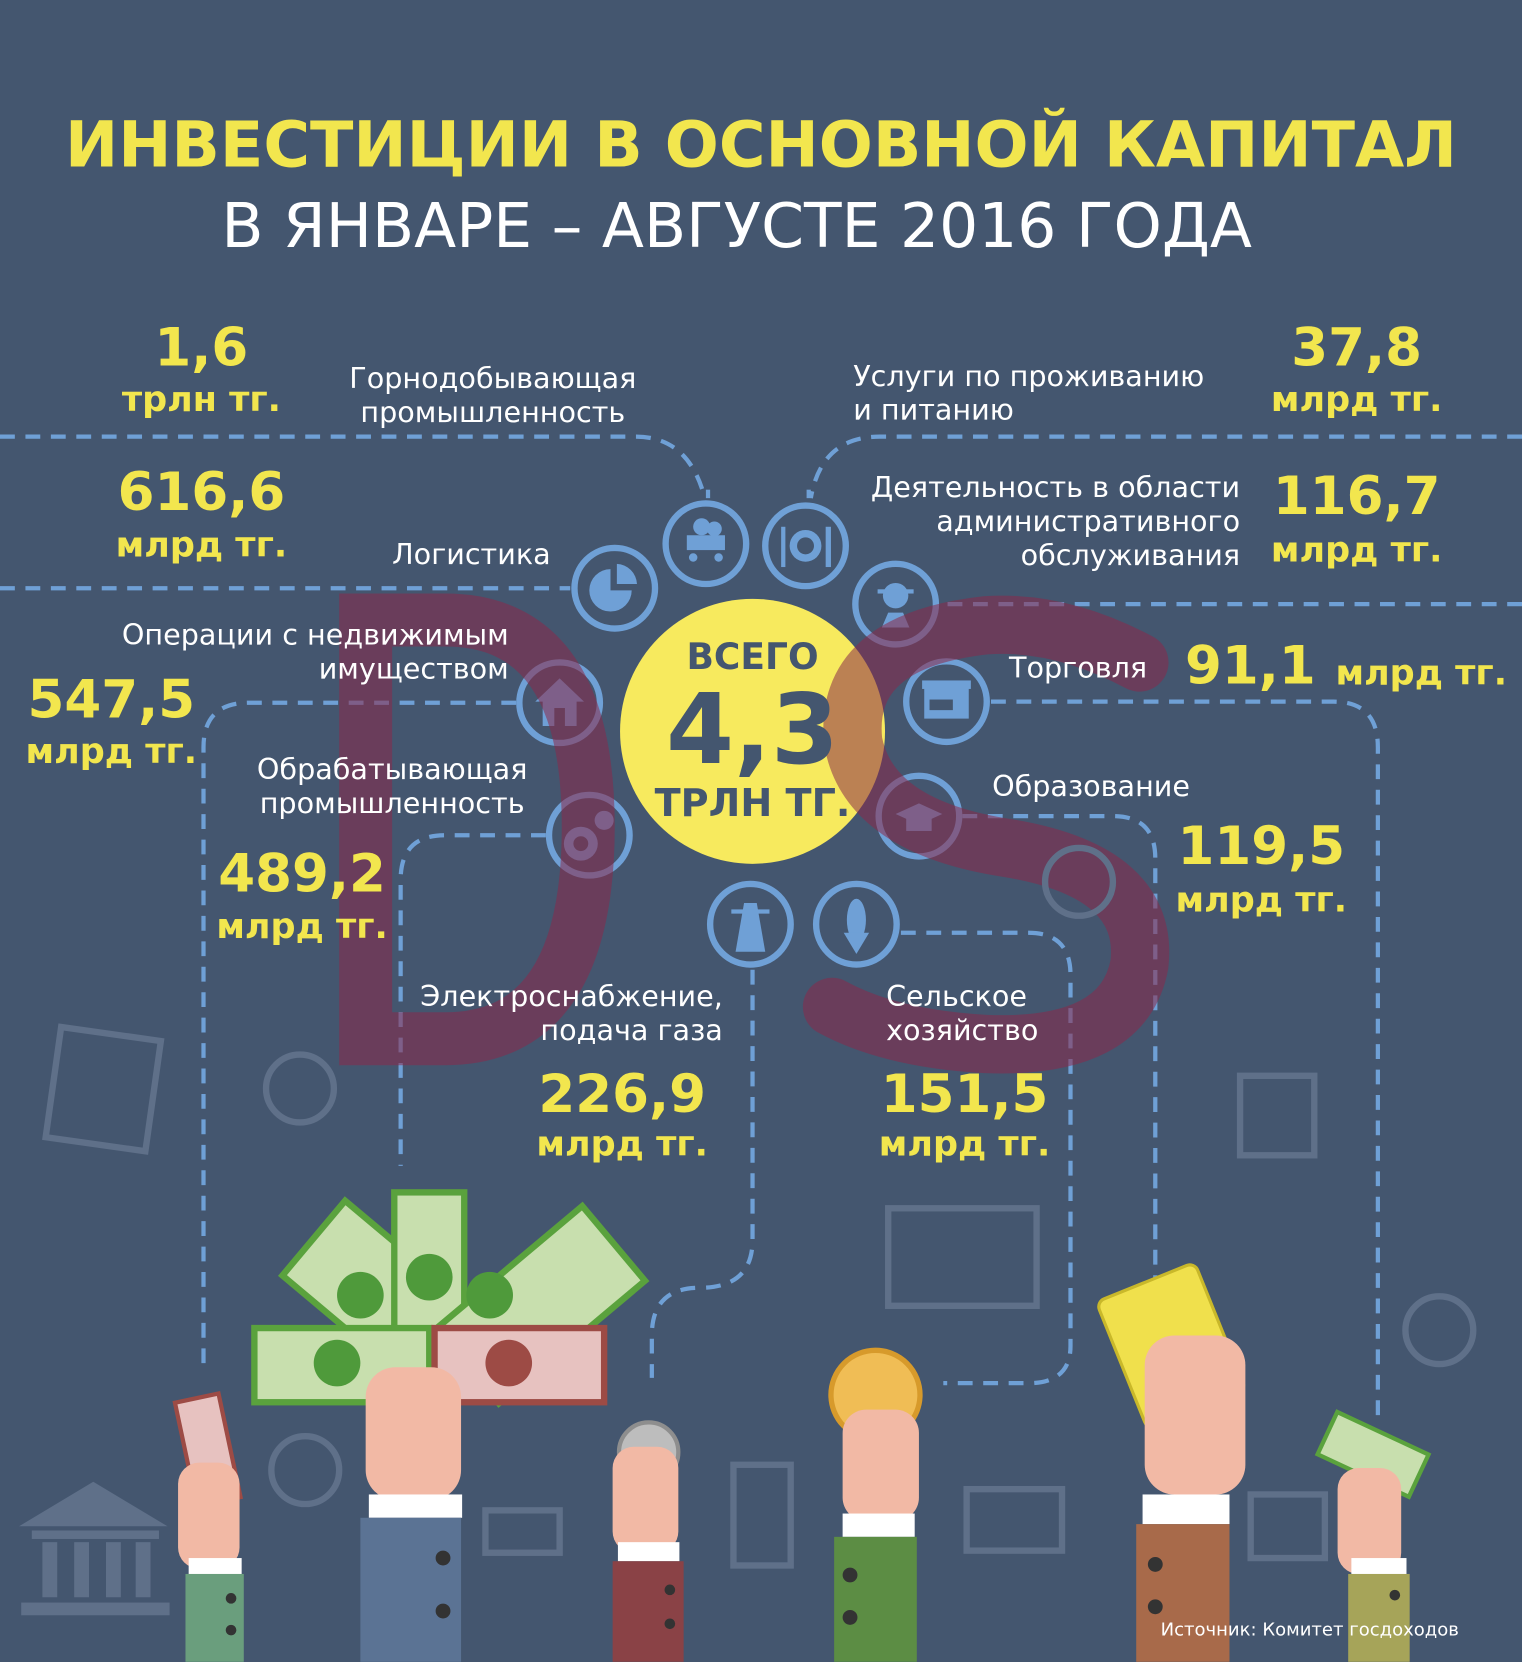  What do you see at coordinates (1091, 787) in the screenshot?
I see `education-label: Образование` at bounding box center [1091, 787].